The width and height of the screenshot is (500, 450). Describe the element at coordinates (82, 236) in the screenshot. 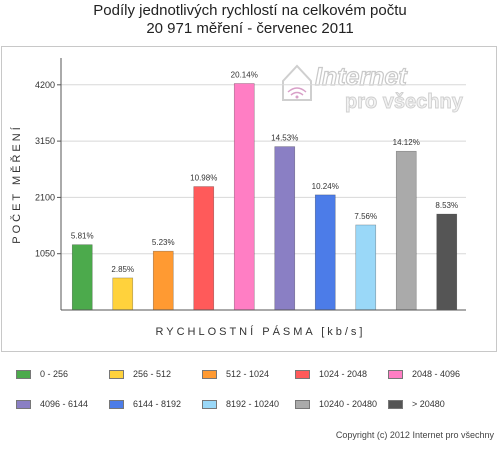

I see `bar-data-label: 5.81%` at that location.